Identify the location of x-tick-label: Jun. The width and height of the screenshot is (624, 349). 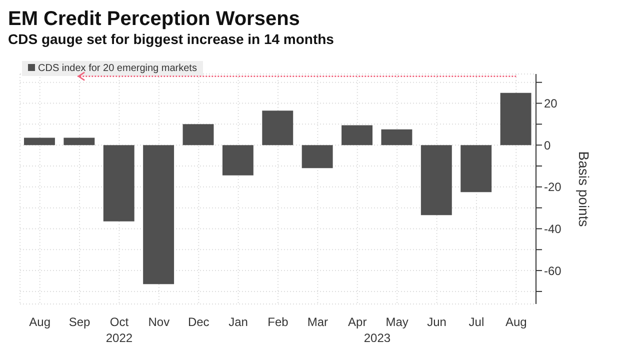
(436, 322).